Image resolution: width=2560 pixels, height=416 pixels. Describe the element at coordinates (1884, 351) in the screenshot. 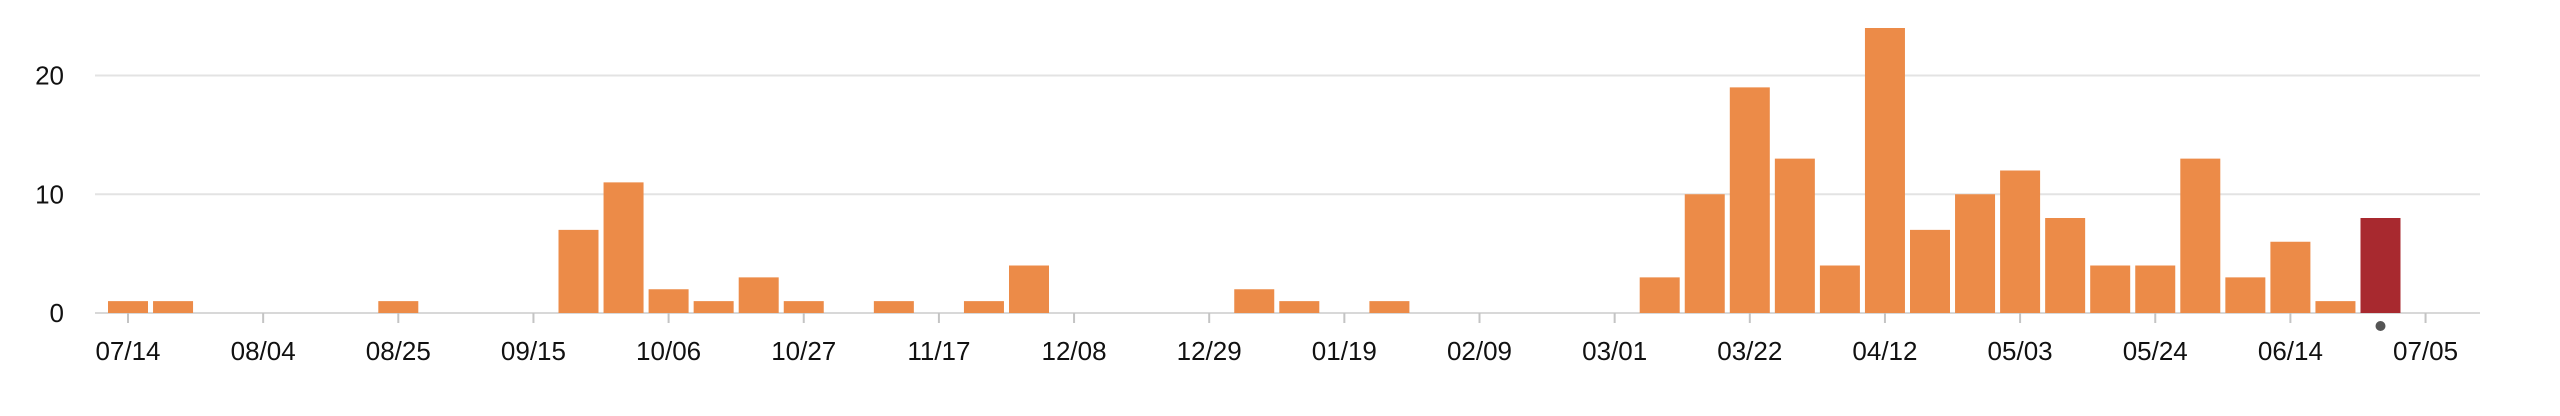

I see `x-tick-label: 04/12` at that location.